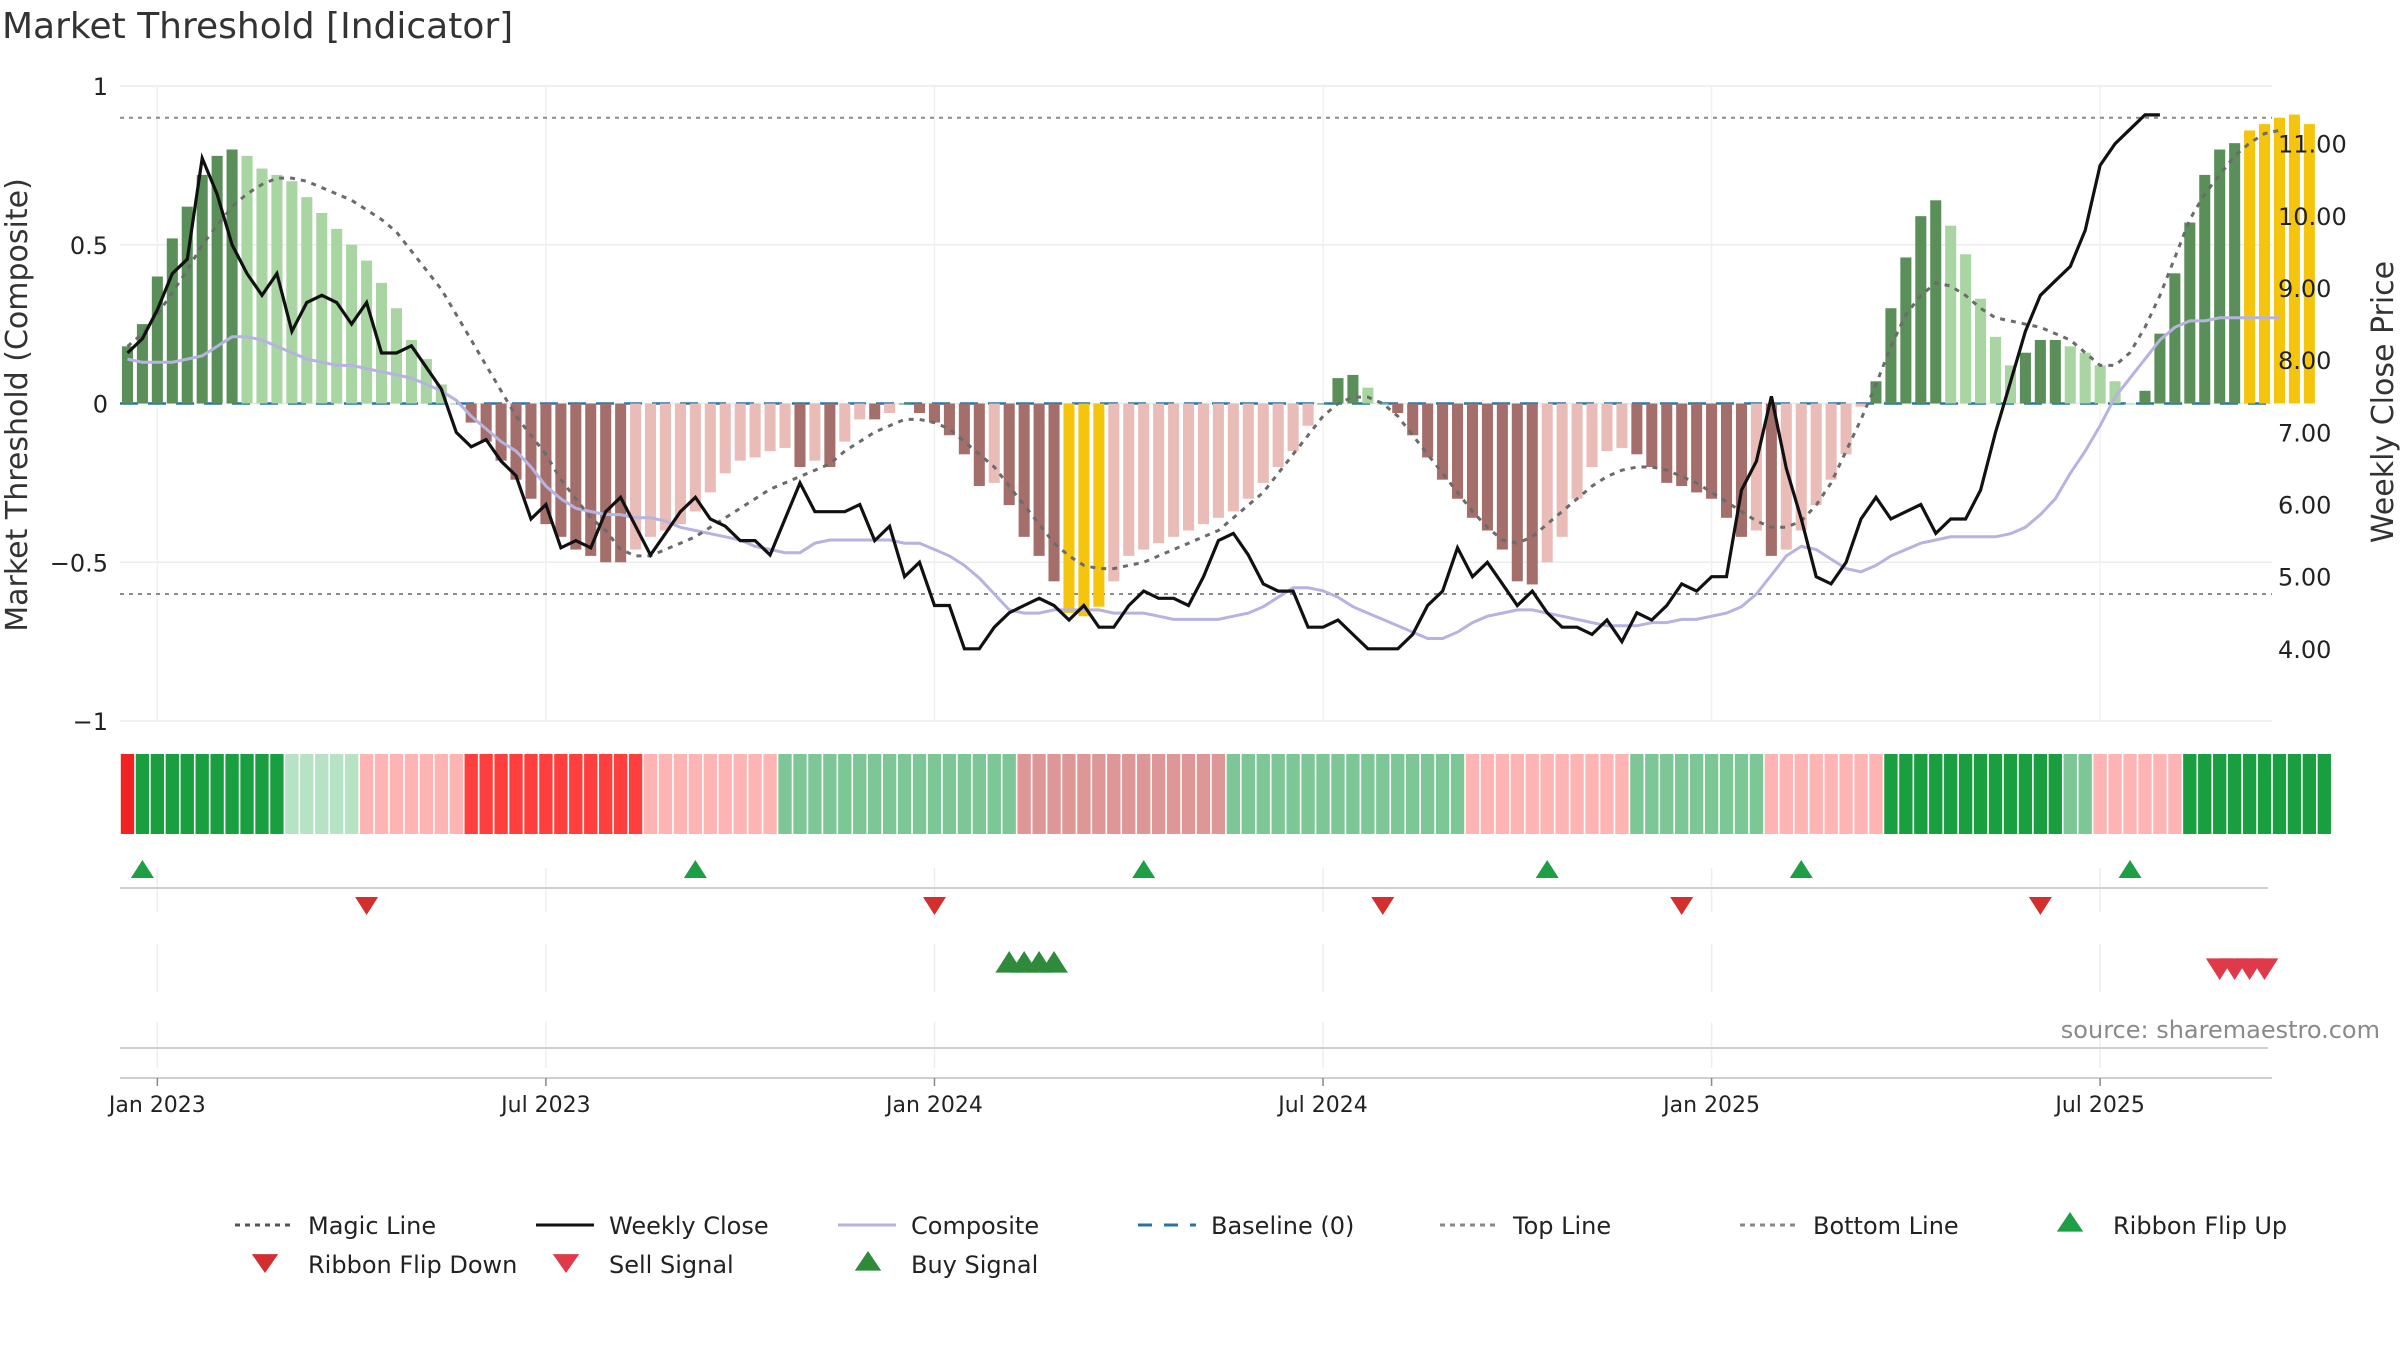 The height and width of the screenshot is (1350, 2400). Describe the element at coordinates (2099, 1105) in the screenshot. I see `x-tick-label: Jul 2025` at that location.